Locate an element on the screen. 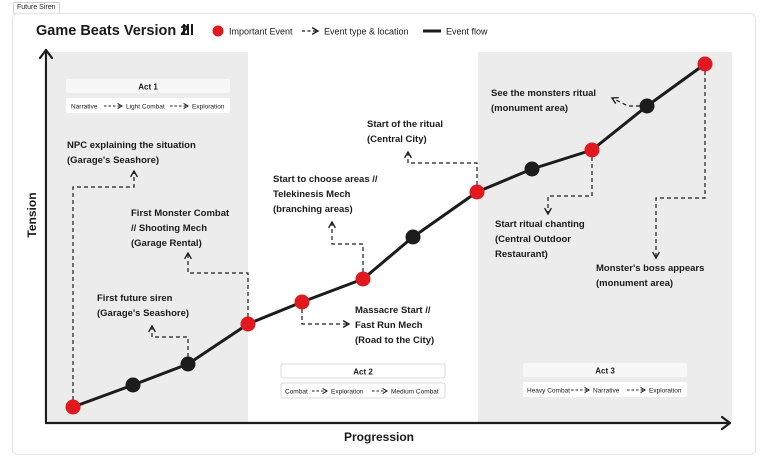 The image size is (768, 468). act2-box: Act 2 Combat Exploration Medium Combat is located at coordinates (363, 381).